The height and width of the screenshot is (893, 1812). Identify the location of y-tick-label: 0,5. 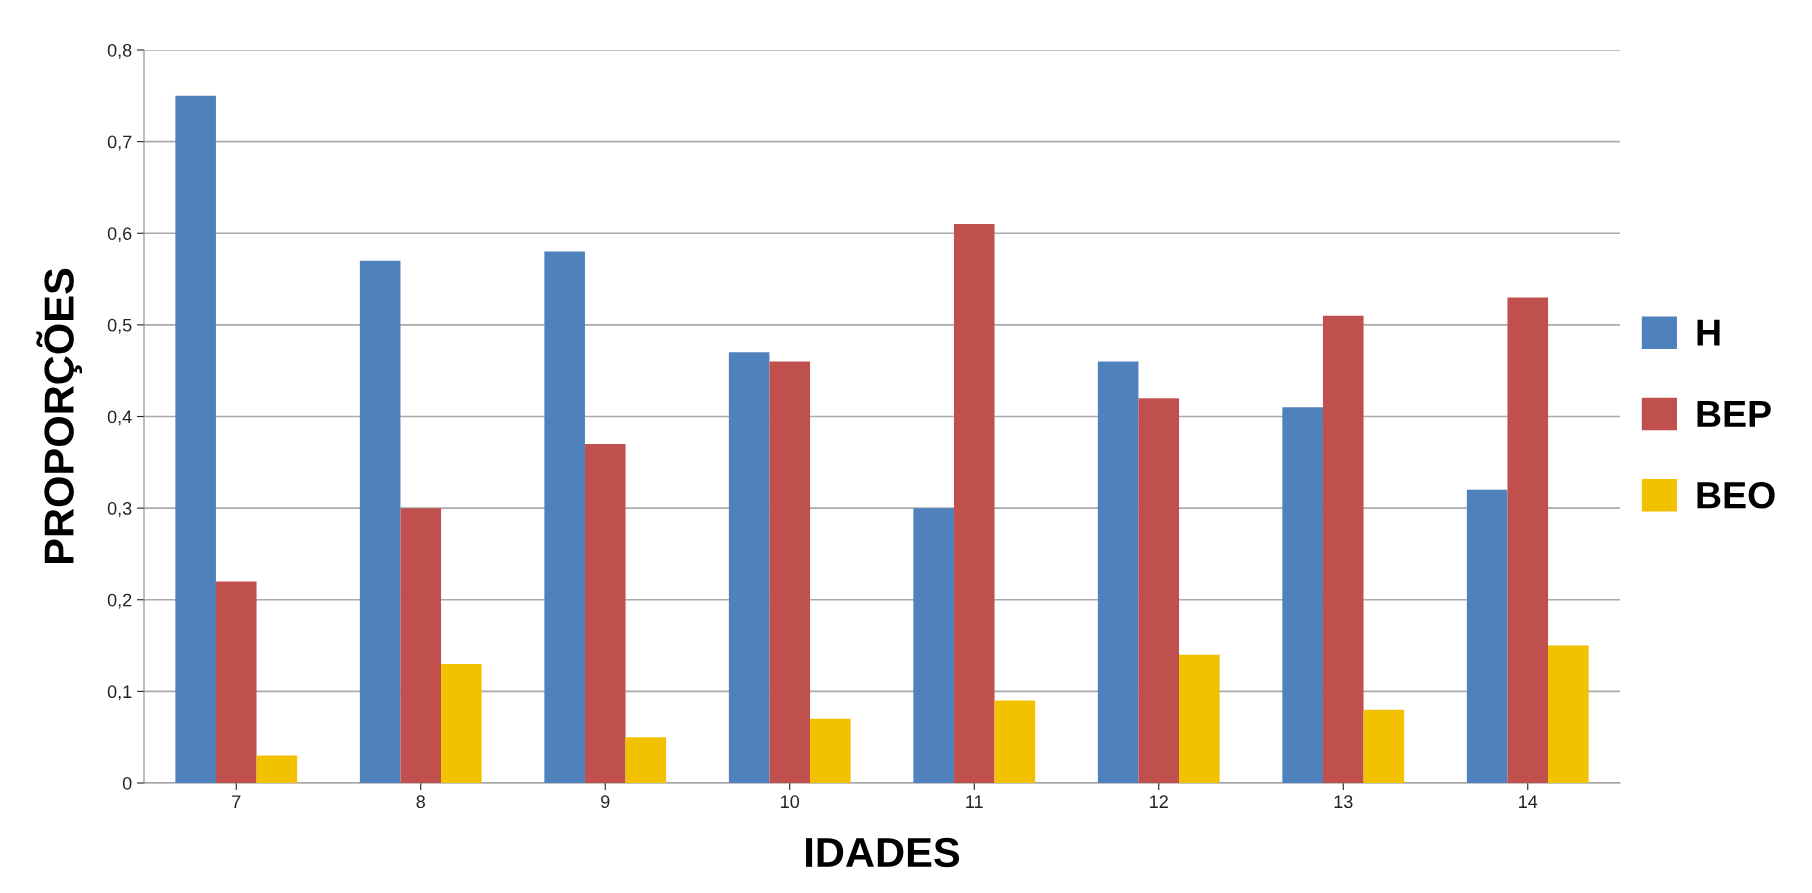
(119, 326).